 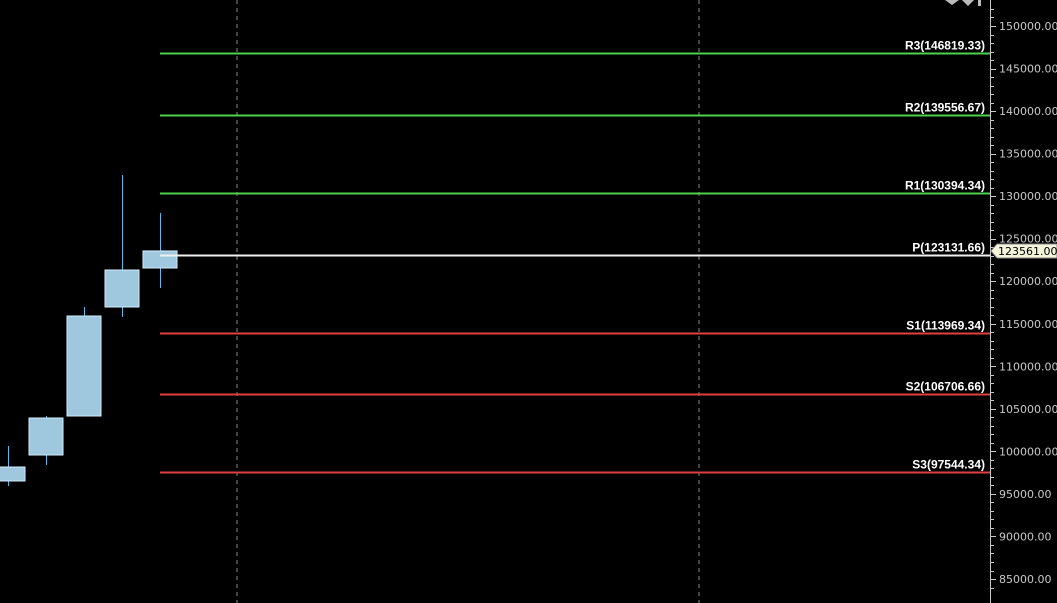 What do you see at coordinates (1028, 111) in the screenshot?
I see `y-tick-label: 140000.00` at bounding box center [1028, 111].